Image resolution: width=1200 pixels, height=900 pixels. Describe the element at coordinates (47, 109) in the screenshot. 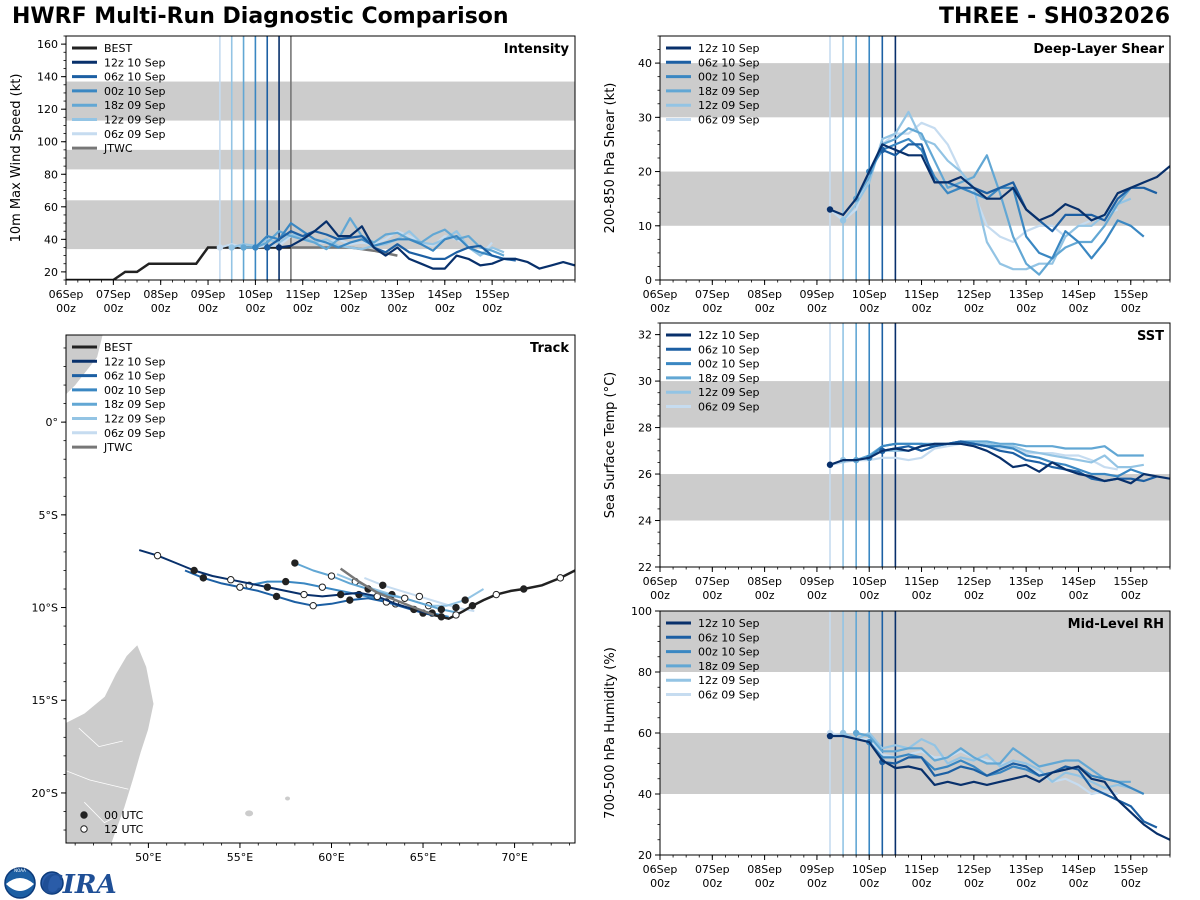

I see `y-tick-label: 120` at that location.